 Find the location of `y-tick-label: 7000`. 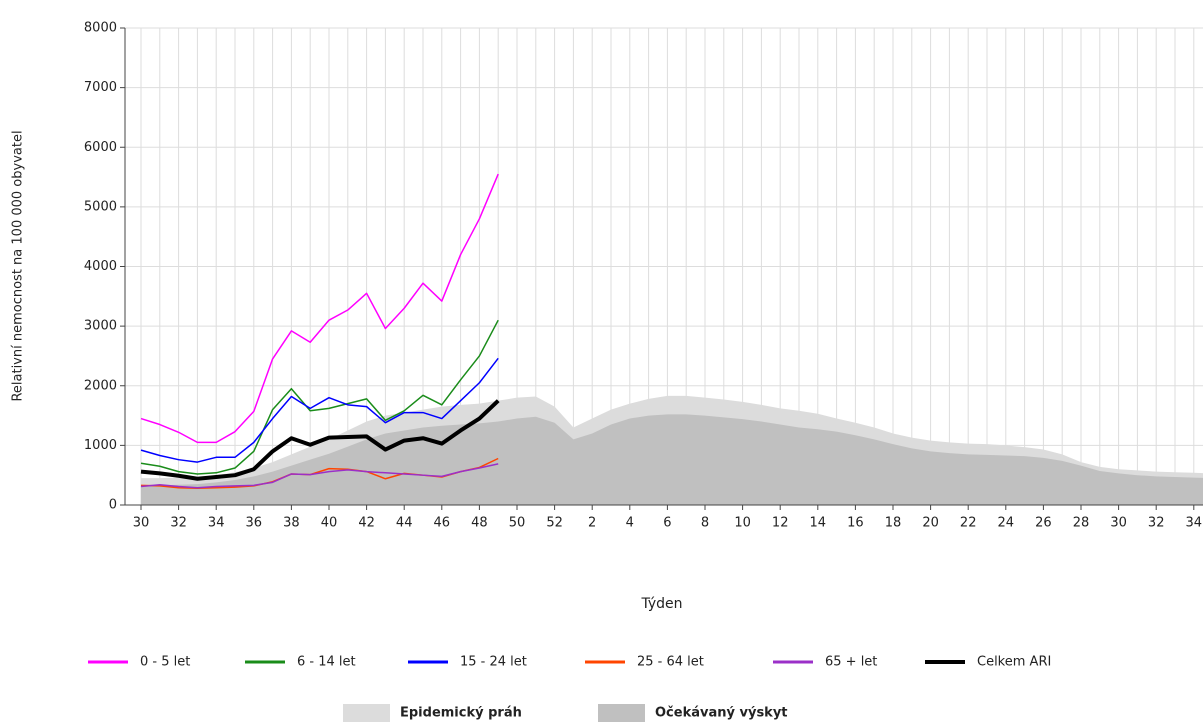

y-tick-label: 7000 is located at coordinates (100, 87).